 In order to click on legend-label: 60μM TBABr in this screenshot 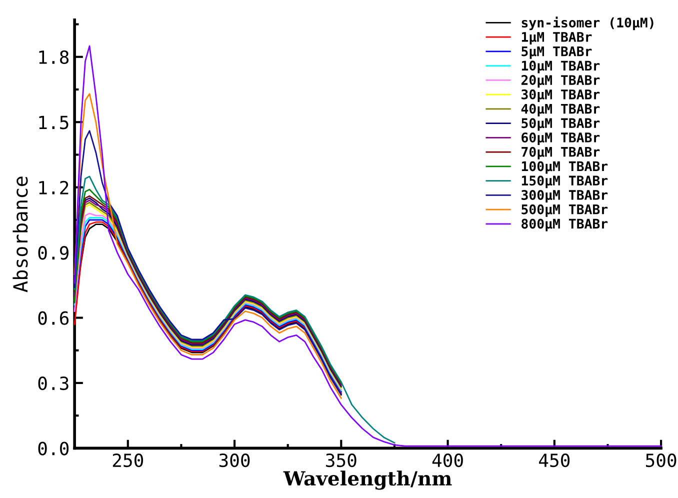, I will do `click(561, 139)`.